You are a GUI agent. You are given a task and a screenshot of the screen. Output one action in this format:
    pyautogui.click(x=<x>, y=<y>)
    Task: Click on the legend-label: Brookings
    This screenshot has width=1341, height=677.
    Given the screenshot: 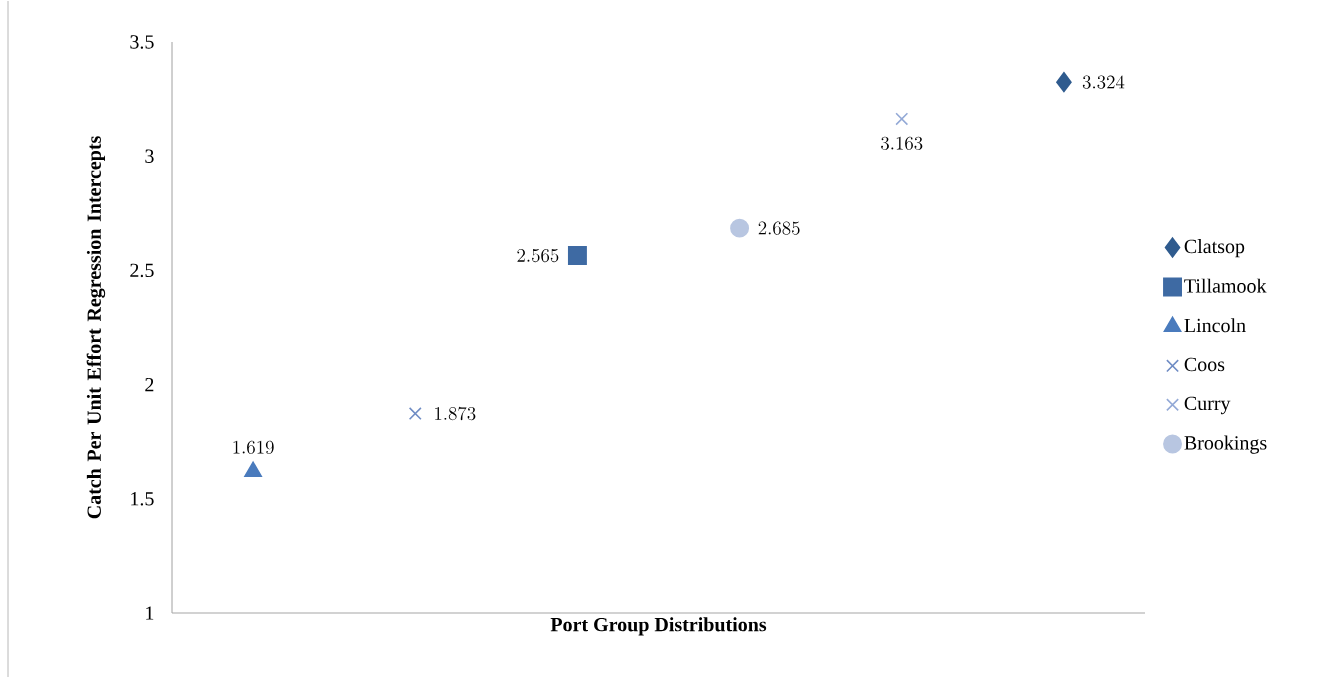 What is the action you would take?
    pyautogui.click(x=1225, y=444)
    